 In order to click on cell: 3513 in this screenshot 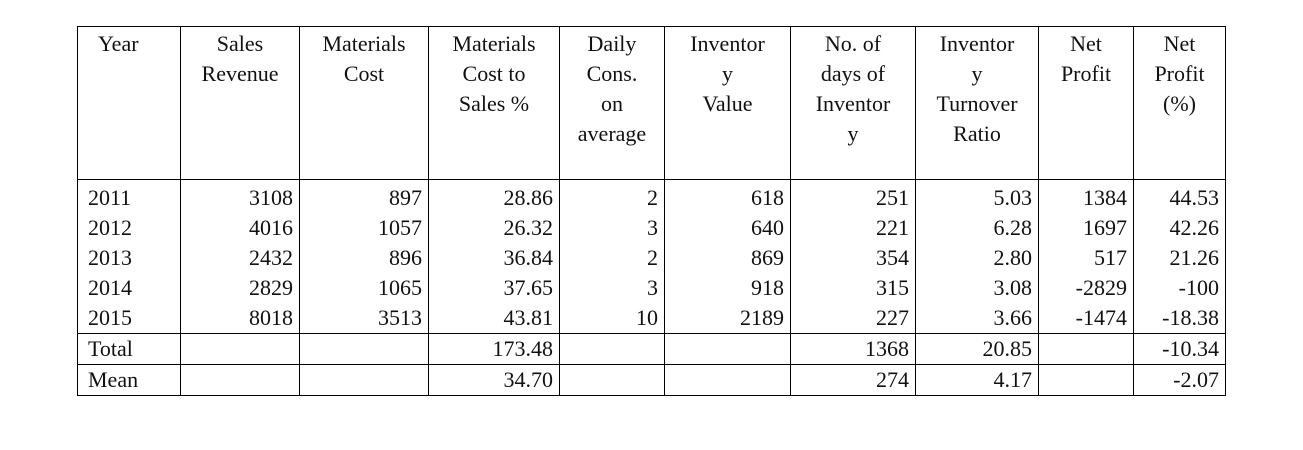, I will do `click(364, 318)`.